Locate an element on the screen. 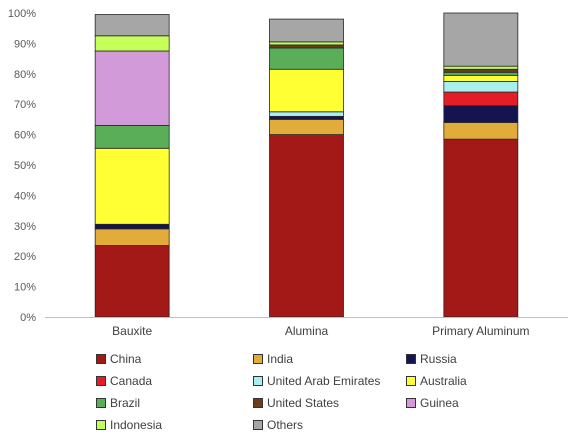 The image size is (573, 441). legend-item: Indonesia is located at coordinates (129, 425).